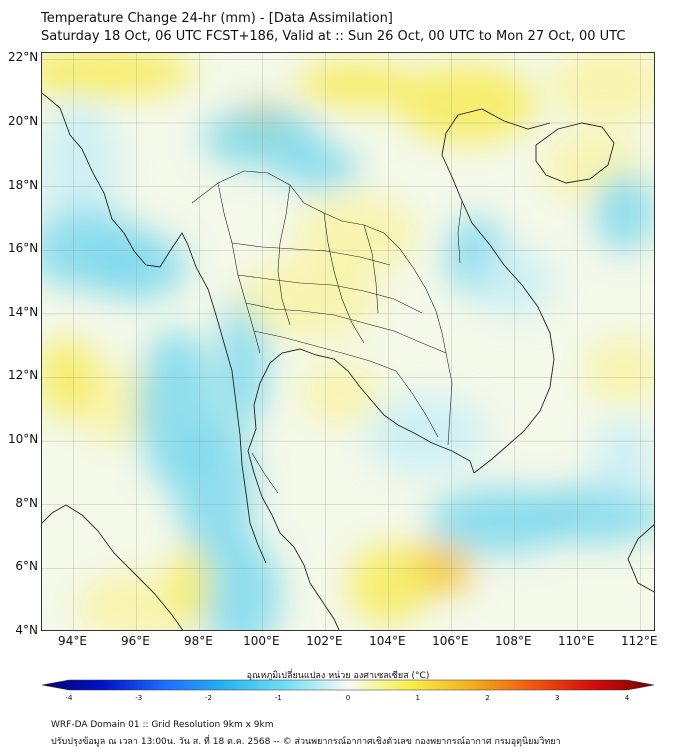 The width and height of the screenshot is (676, 756). I want to click on vietnam-coastline, so click(498, 291).